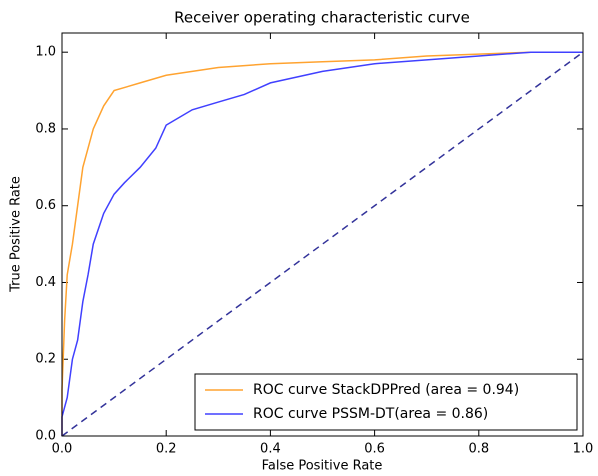 The width and height of the screenshot is (598, 476). What do you see at coordinates (45, 205) in the screenshot?
I see `y-tick-label: 0.6` at bounding box center [45, 205].